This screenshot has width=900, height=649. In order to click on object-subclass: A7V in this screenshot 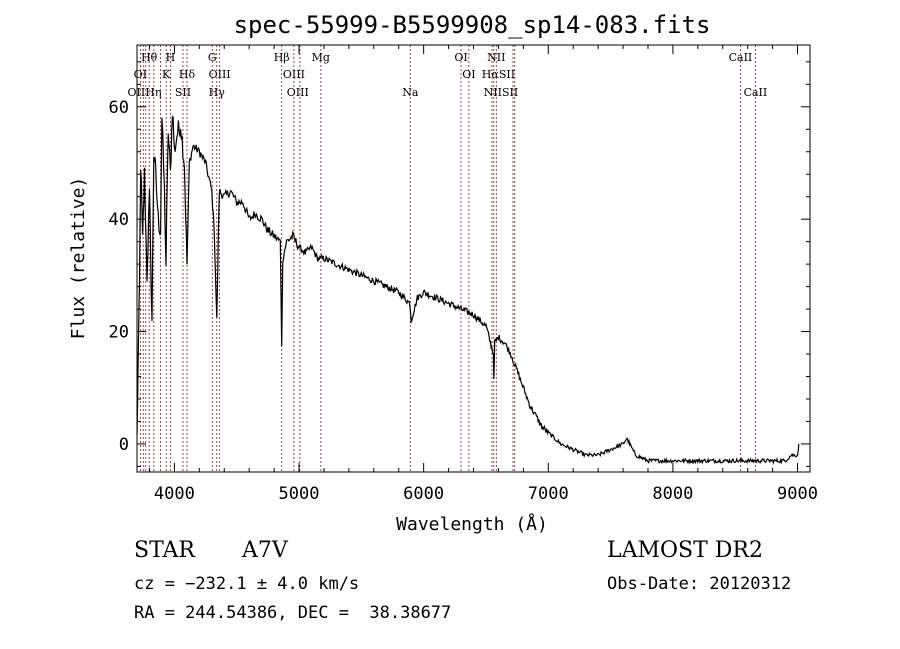, I will do `click(265, 550)`.